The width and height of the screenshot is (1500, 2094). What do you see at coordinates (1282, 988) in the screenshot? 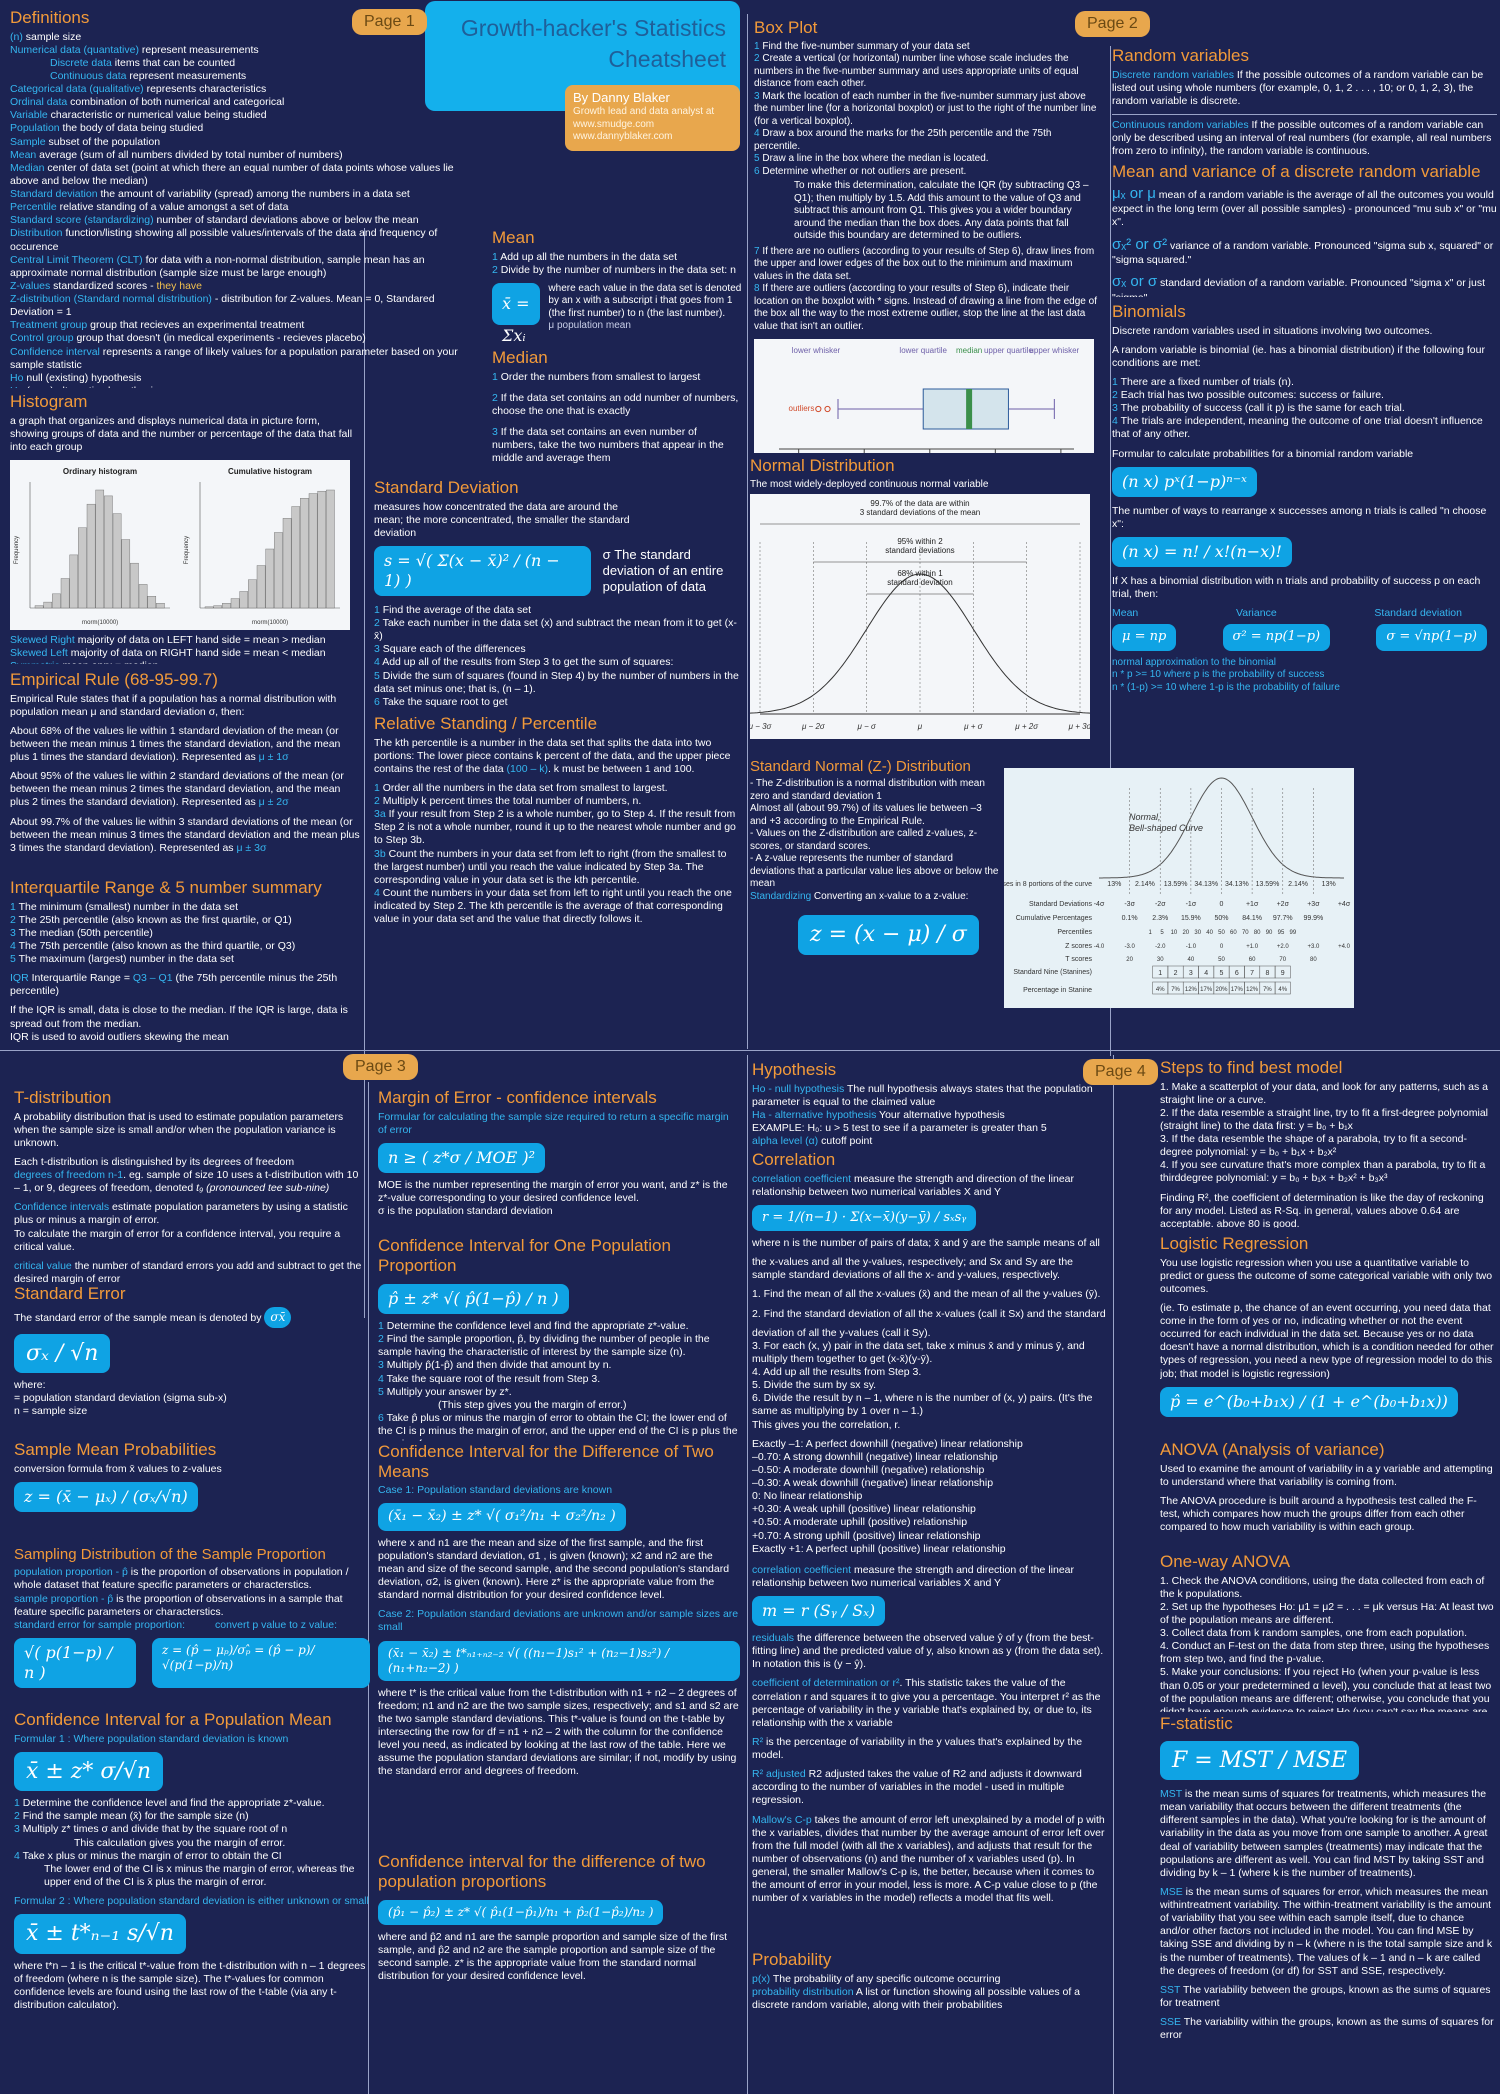
I see `stanine-pct-cell` at bounding box center [1282, 988].